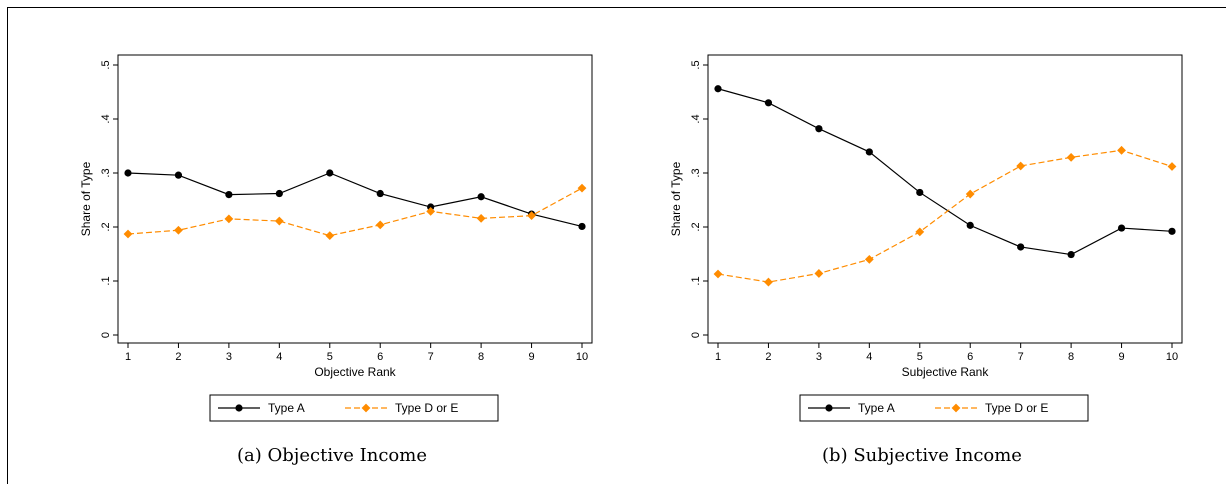  What do you see at coordinates (946, 372) in the screenshot?
I see `x-axis-label: Subjective Rank` at bounding box center [946, 372].